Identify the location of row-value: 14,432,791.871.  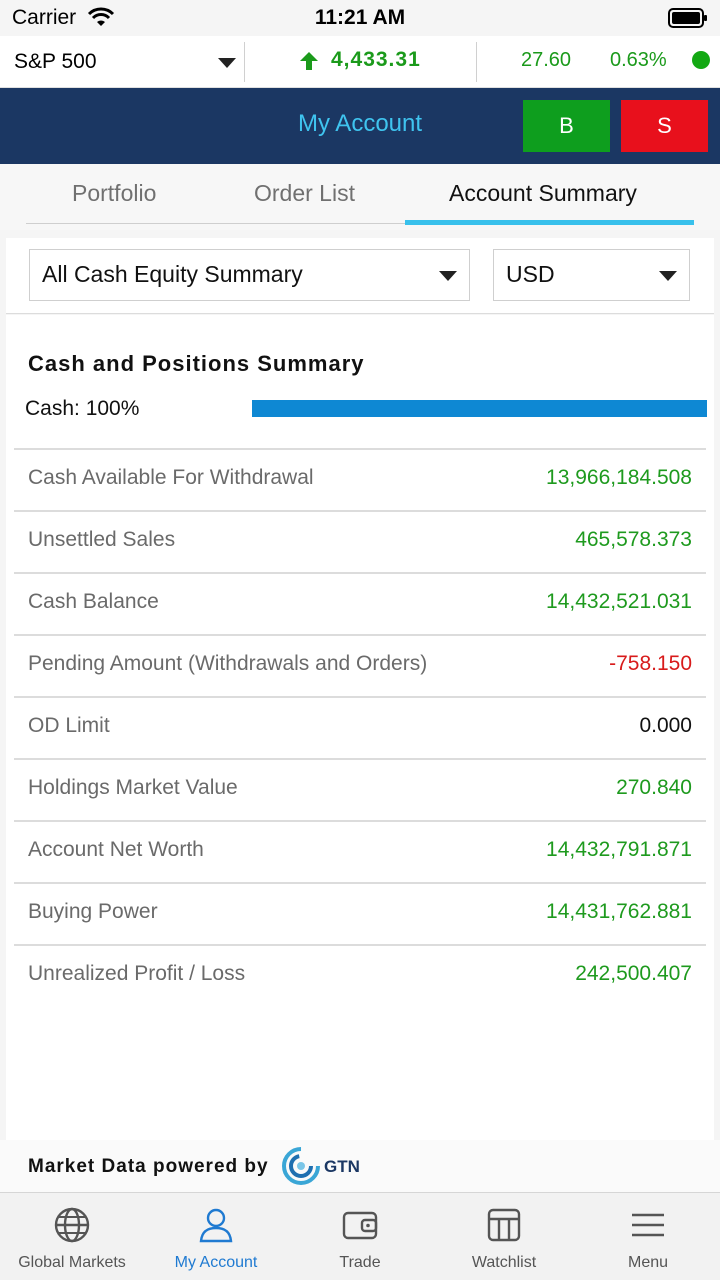
(619, 849).